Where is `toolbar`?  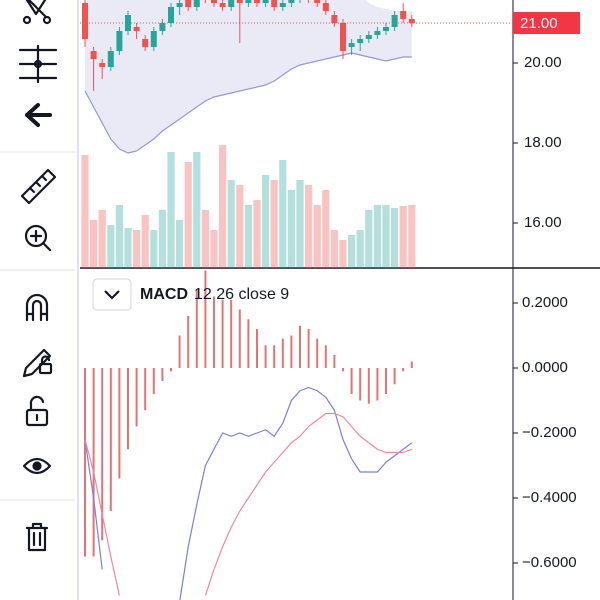
toolbar is located at coordinates (39, 300).